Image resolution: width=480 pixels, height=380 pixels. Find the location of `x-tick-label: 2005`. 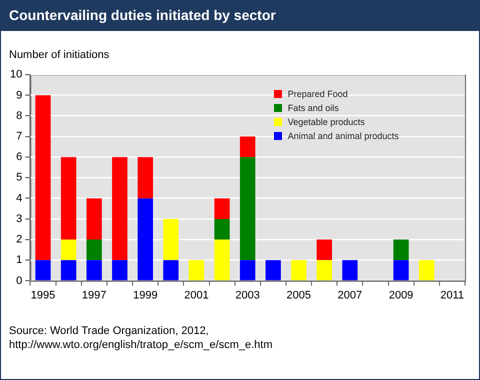

x-tick-label: 2005 is located at coordinates (299, 295).